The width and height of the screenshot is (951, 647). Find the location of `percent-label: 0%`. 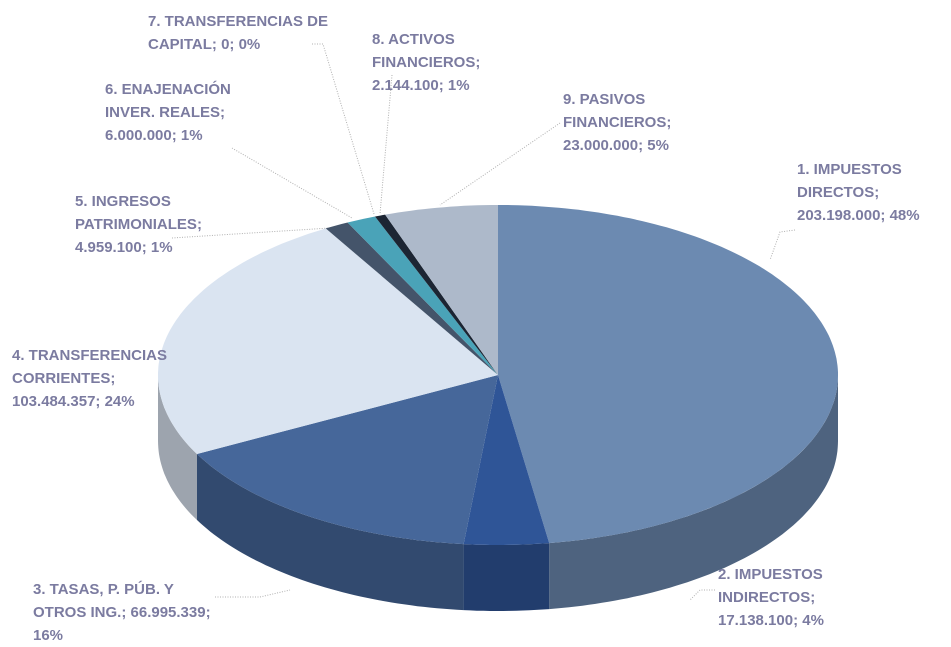

percent-label: 0% is located at coordinates (249, 44).